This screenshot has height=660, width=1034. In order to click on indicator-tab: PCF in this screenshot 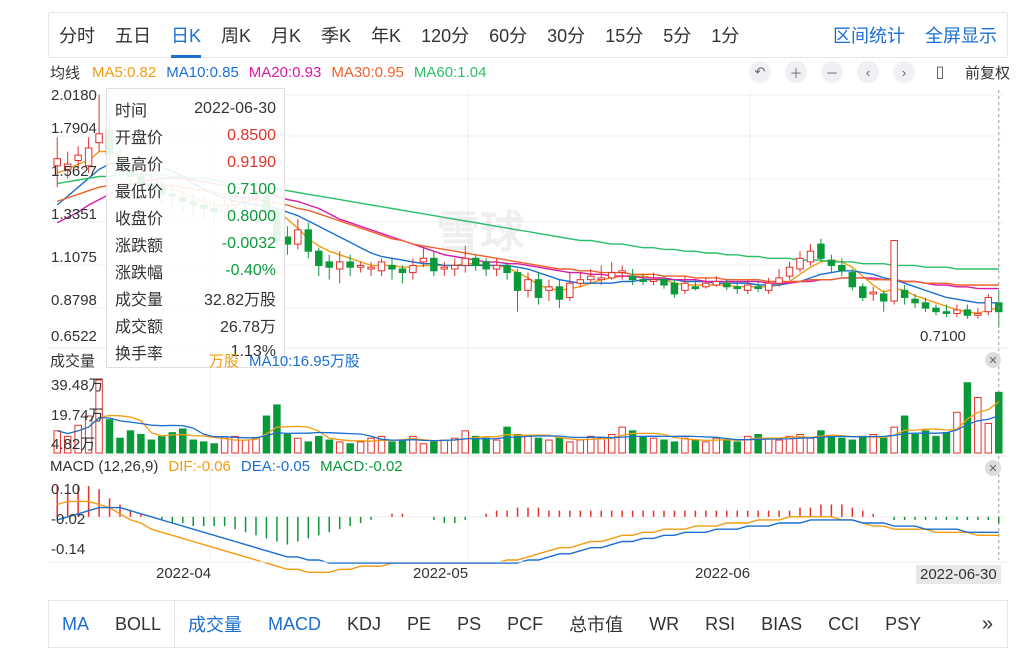, I will do `click(525, 623)`.